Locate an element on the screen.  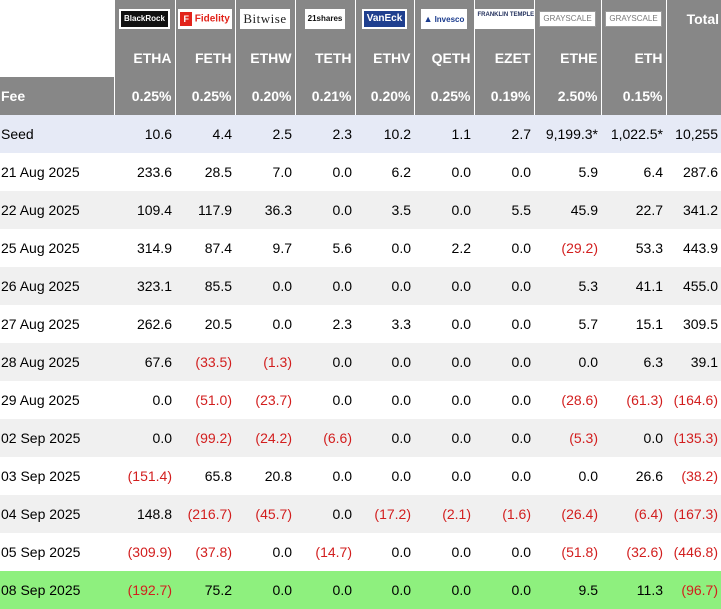
flow-cell: 26.6 is located at coordinates (633, 476).